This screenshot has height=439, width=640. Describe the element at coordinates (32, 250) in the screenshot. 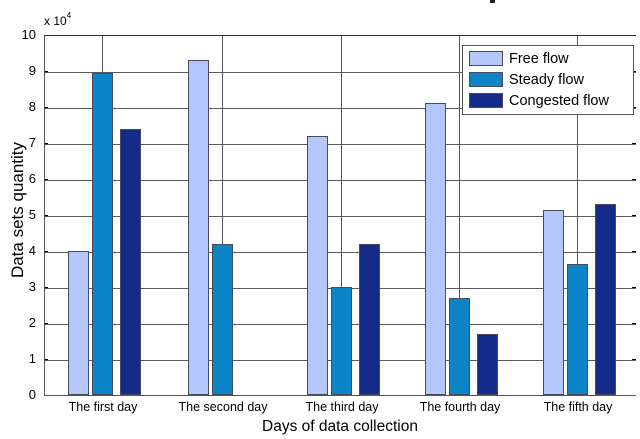

I see `y-tick-label: 4` at that location.